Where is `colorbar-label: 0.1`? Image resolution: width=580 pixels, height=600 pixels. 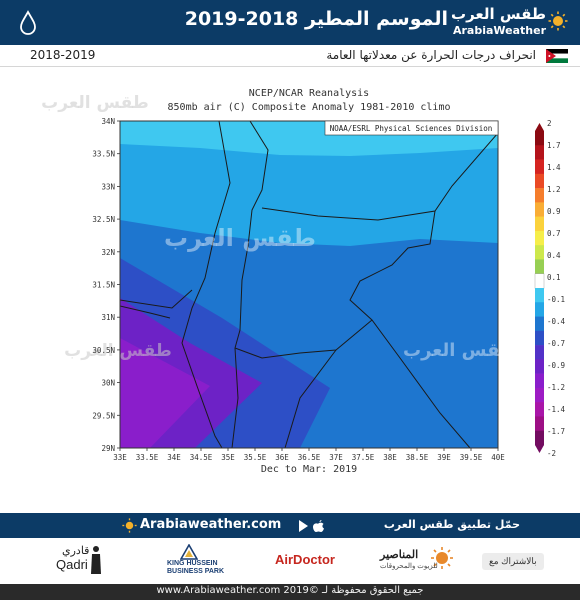 colorbar-label: 0.1 is located at coordinates (554, 277).